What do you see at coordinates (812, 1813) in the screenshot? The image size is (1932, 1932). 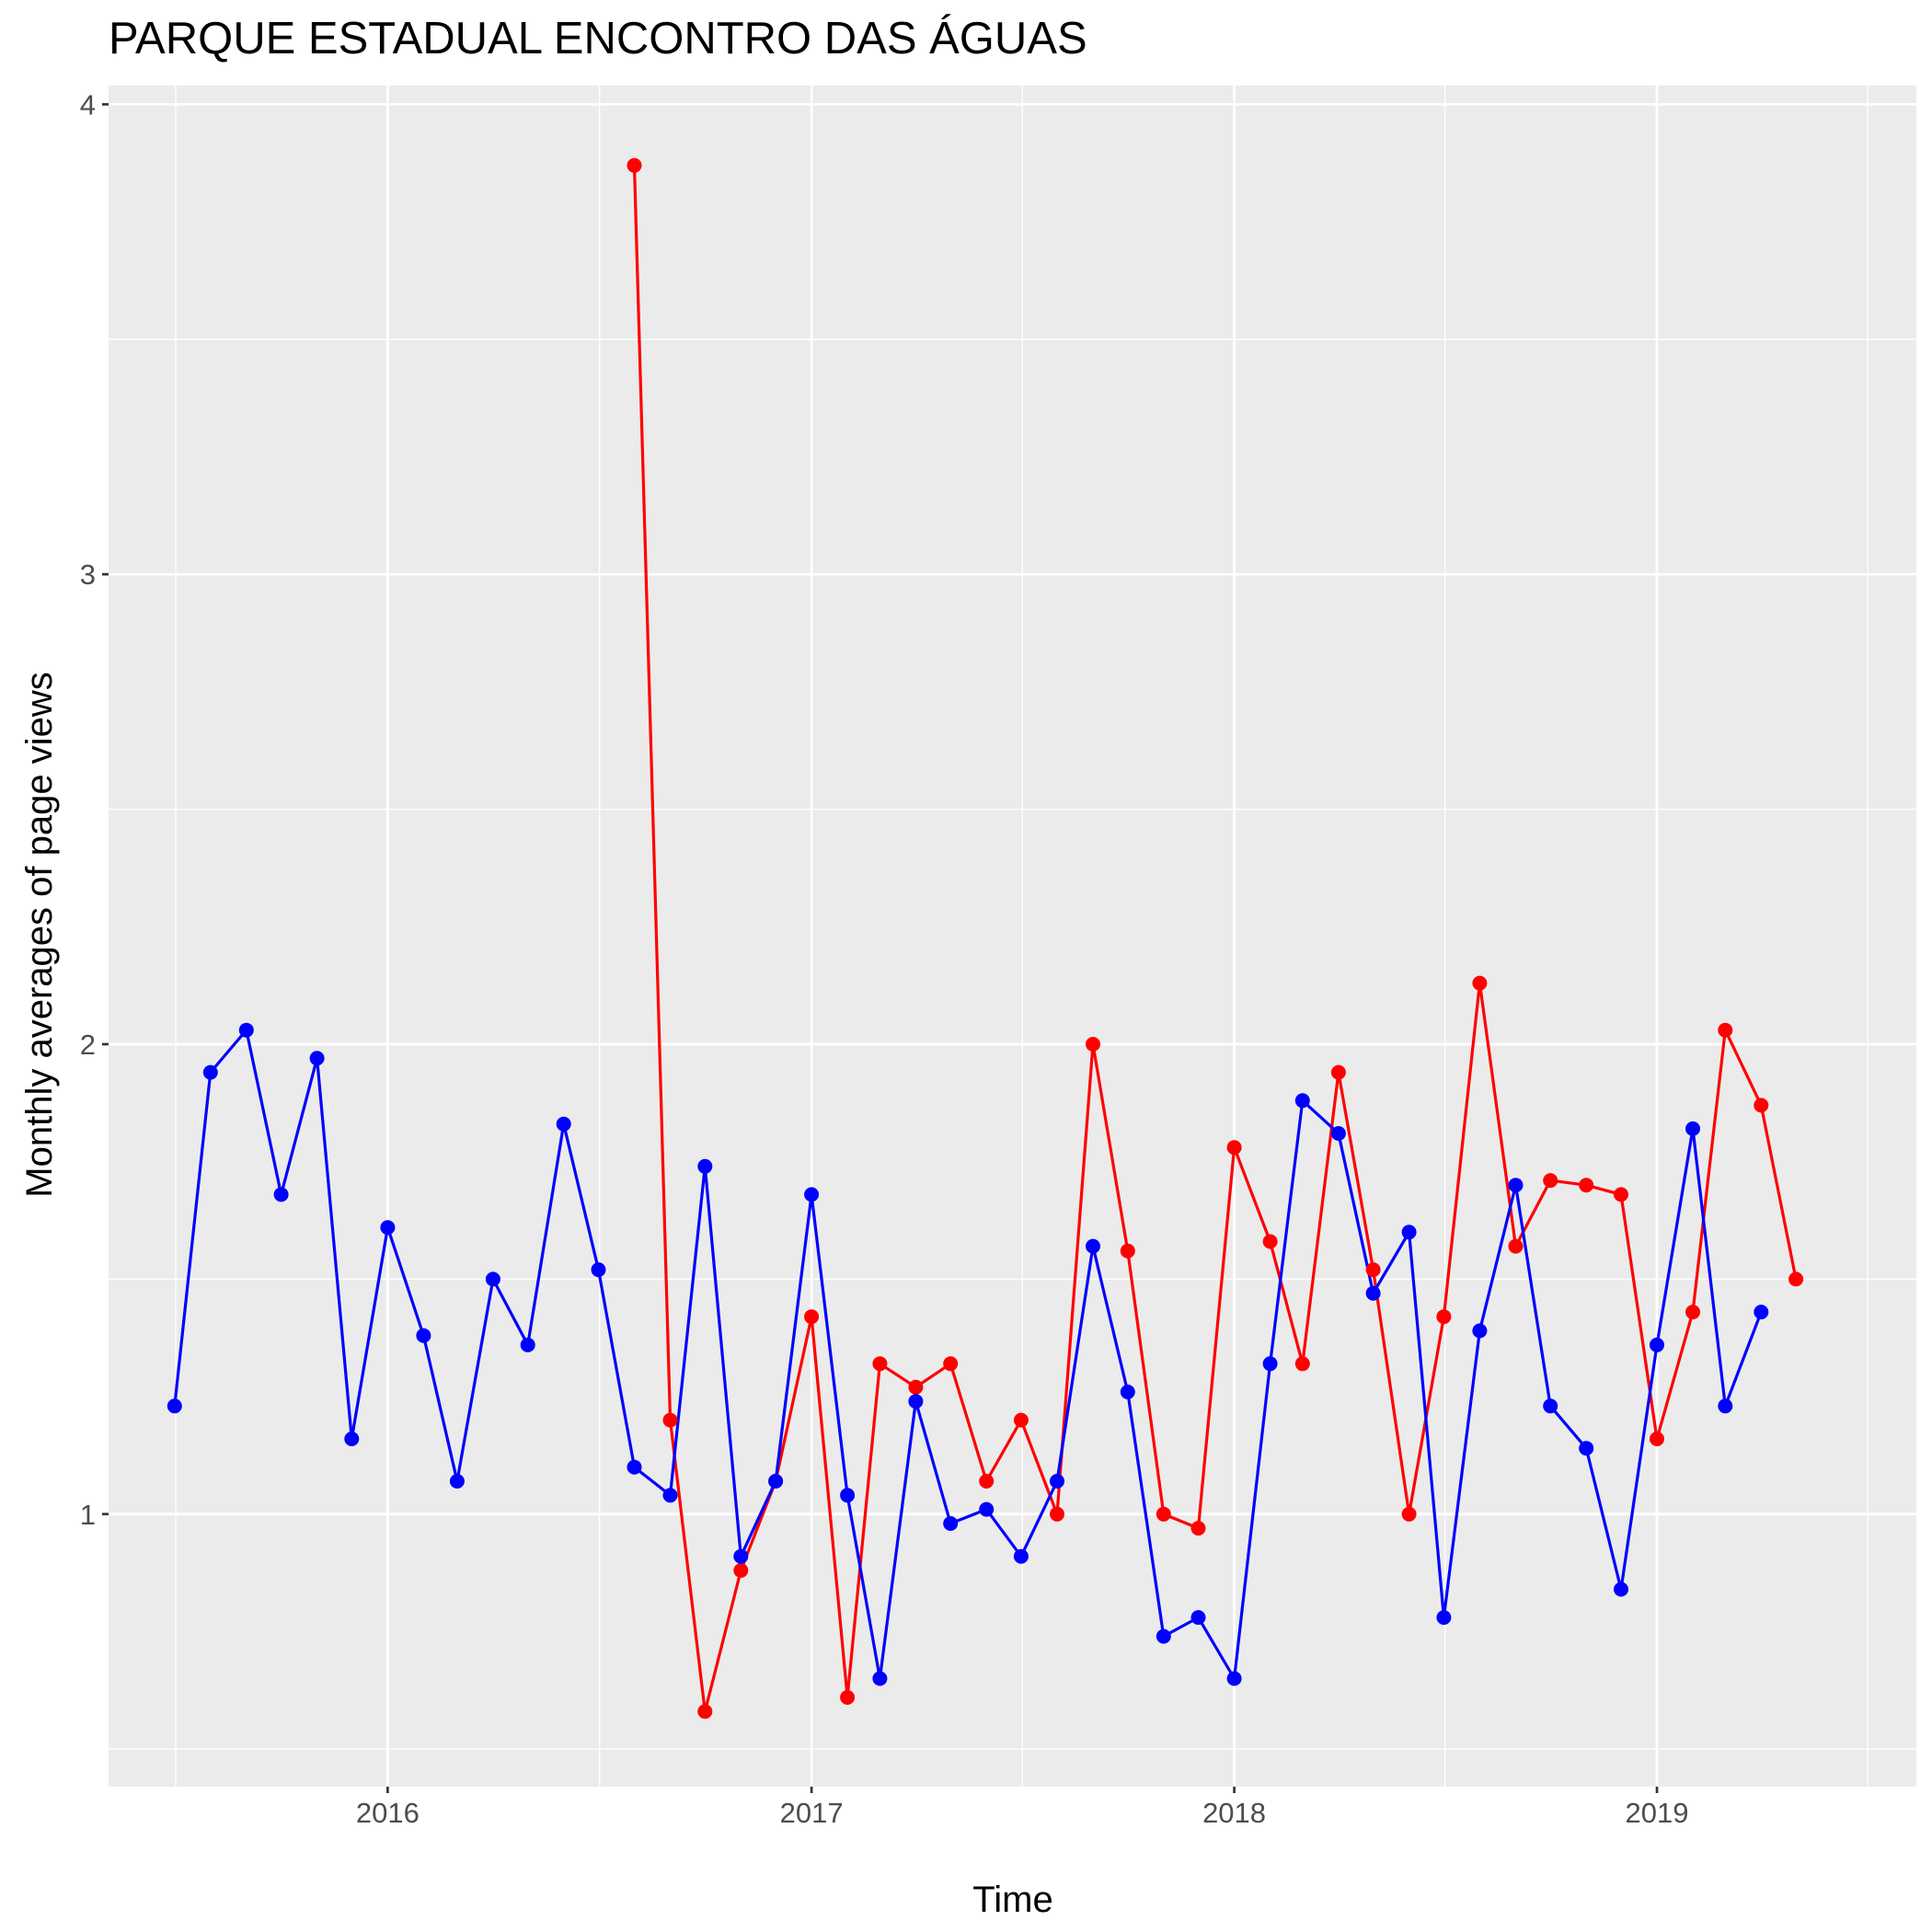 I see `x-tick-label: 2017` at bounding box center [812, 1813].